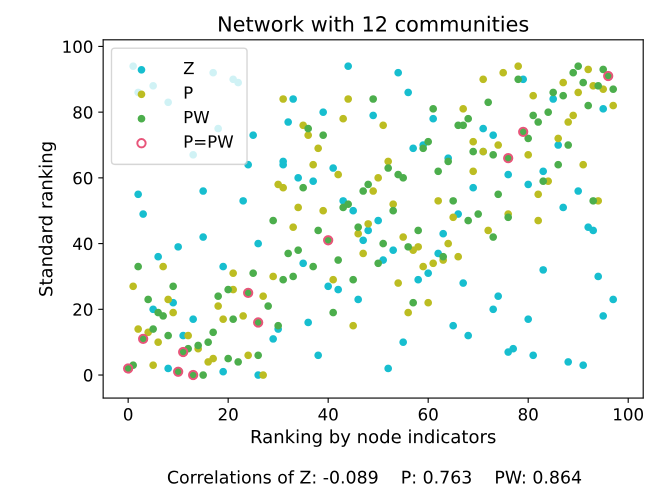 Image resolution: width=657 pixels, height=492 pixels. What do you see at coordinates (228, 414) in the screenshot?
I see `x-tick-label: 20` at bounding box center [228, 414].